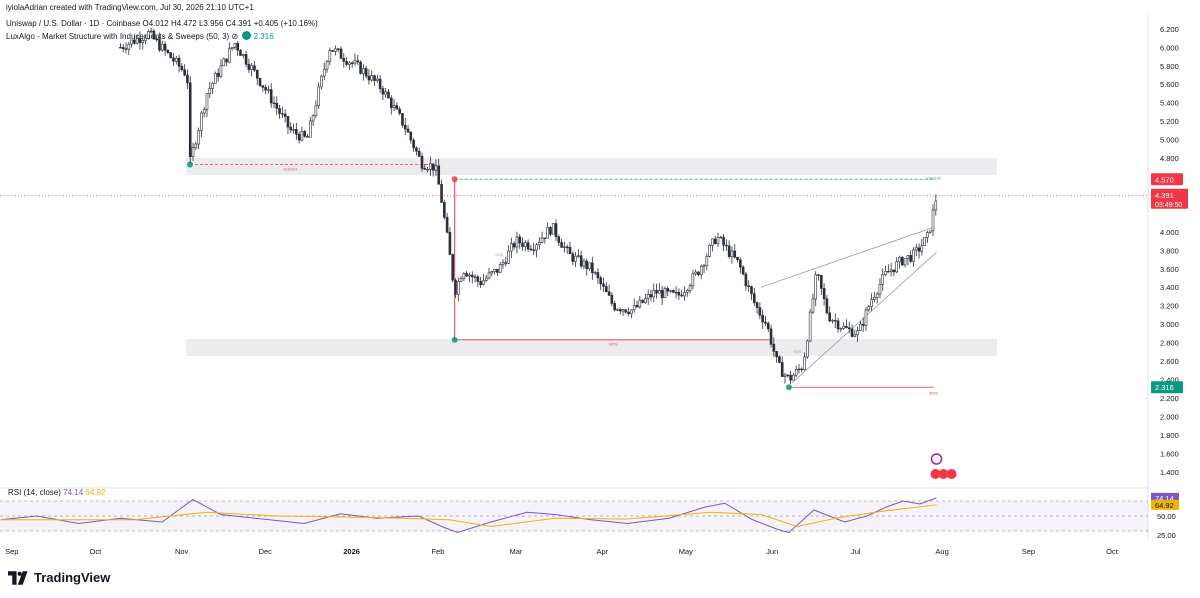 This screenshot has height=598, width=1200. I want to click on time-tick-label: Dec, so click(266, 551).